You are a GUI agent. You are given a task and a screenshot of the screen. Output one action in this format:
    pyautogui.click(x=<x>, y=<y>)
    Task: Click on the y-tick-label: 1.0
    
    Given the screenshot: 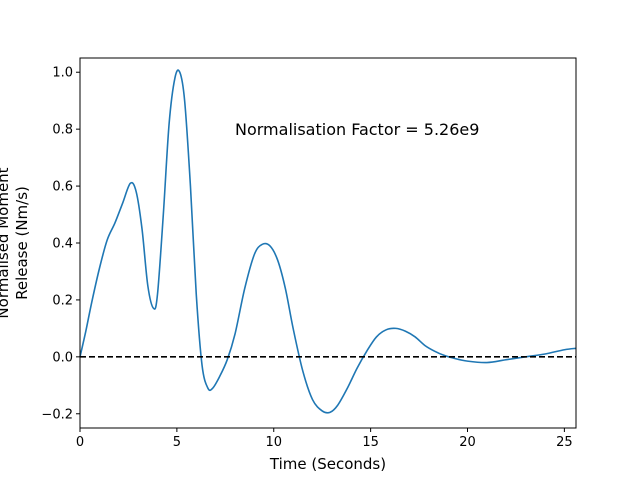 What is the action you would take?
    pyautogui.click(x=62, y=73)
    